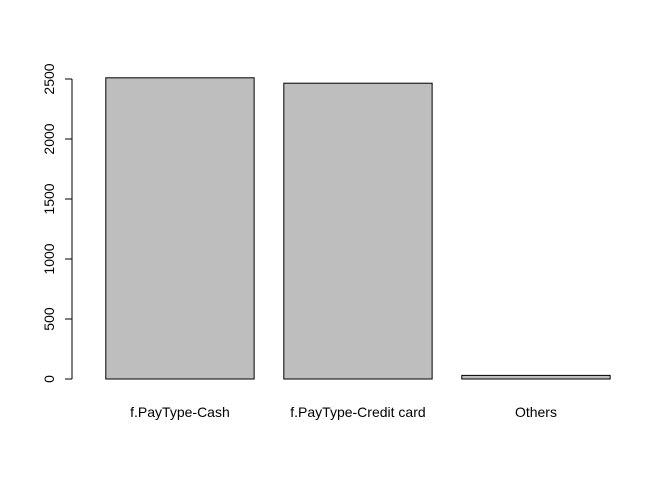  I want to click on y-tick-label: 2500, so click(49, 78).